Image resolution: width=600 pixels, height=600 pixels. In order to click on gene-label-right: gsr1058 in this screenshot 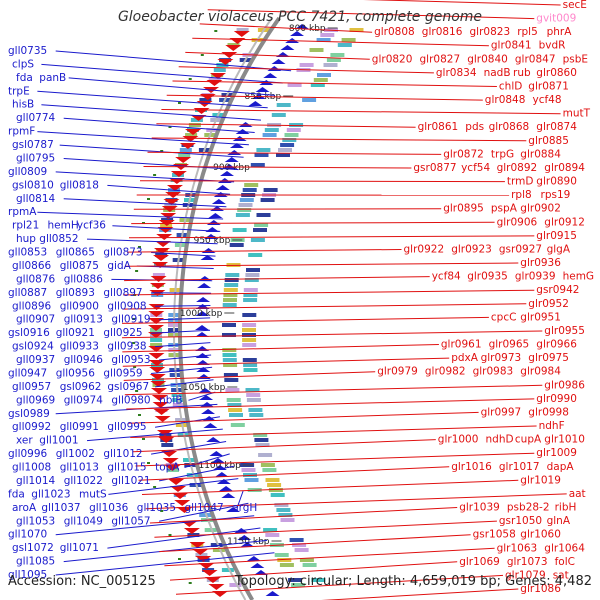, I will do `click(494, 535)`.